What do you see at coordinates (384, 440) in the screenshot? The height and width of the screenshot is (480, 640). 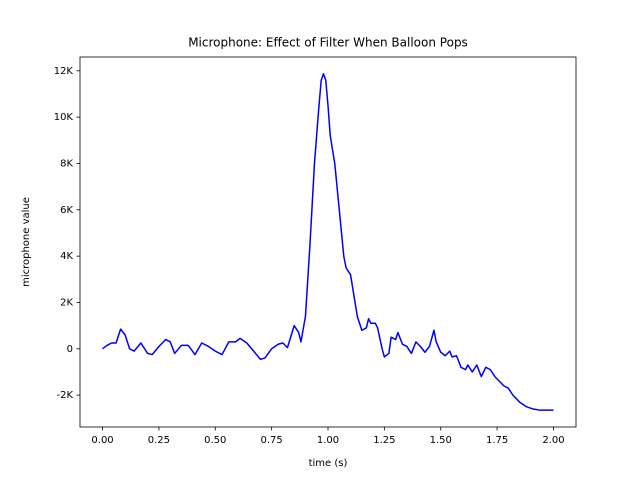 I see `x-tick-label: 1.25` at bounding box center [384, 440].